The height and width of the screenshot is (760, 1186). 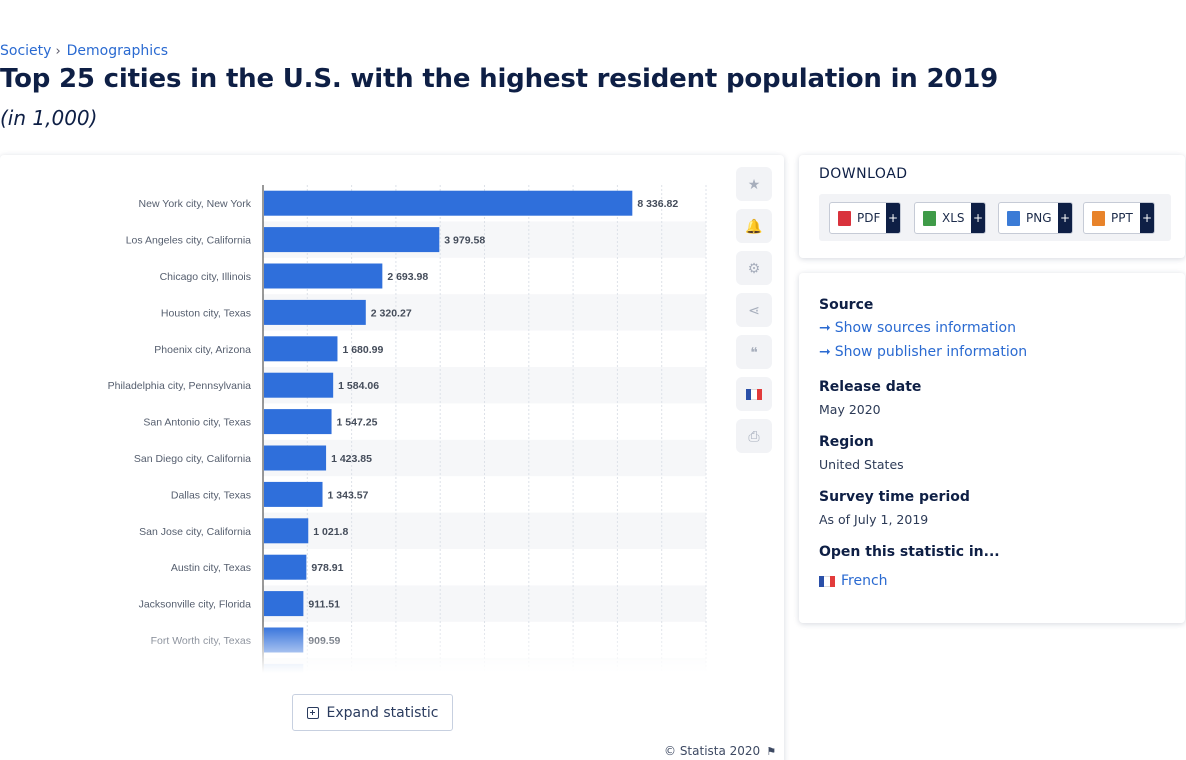 What do you see at coordinates (211, 568) in the screenshot?
I see `category-label: Austin city, Texas` at bounding box center [211, 568].